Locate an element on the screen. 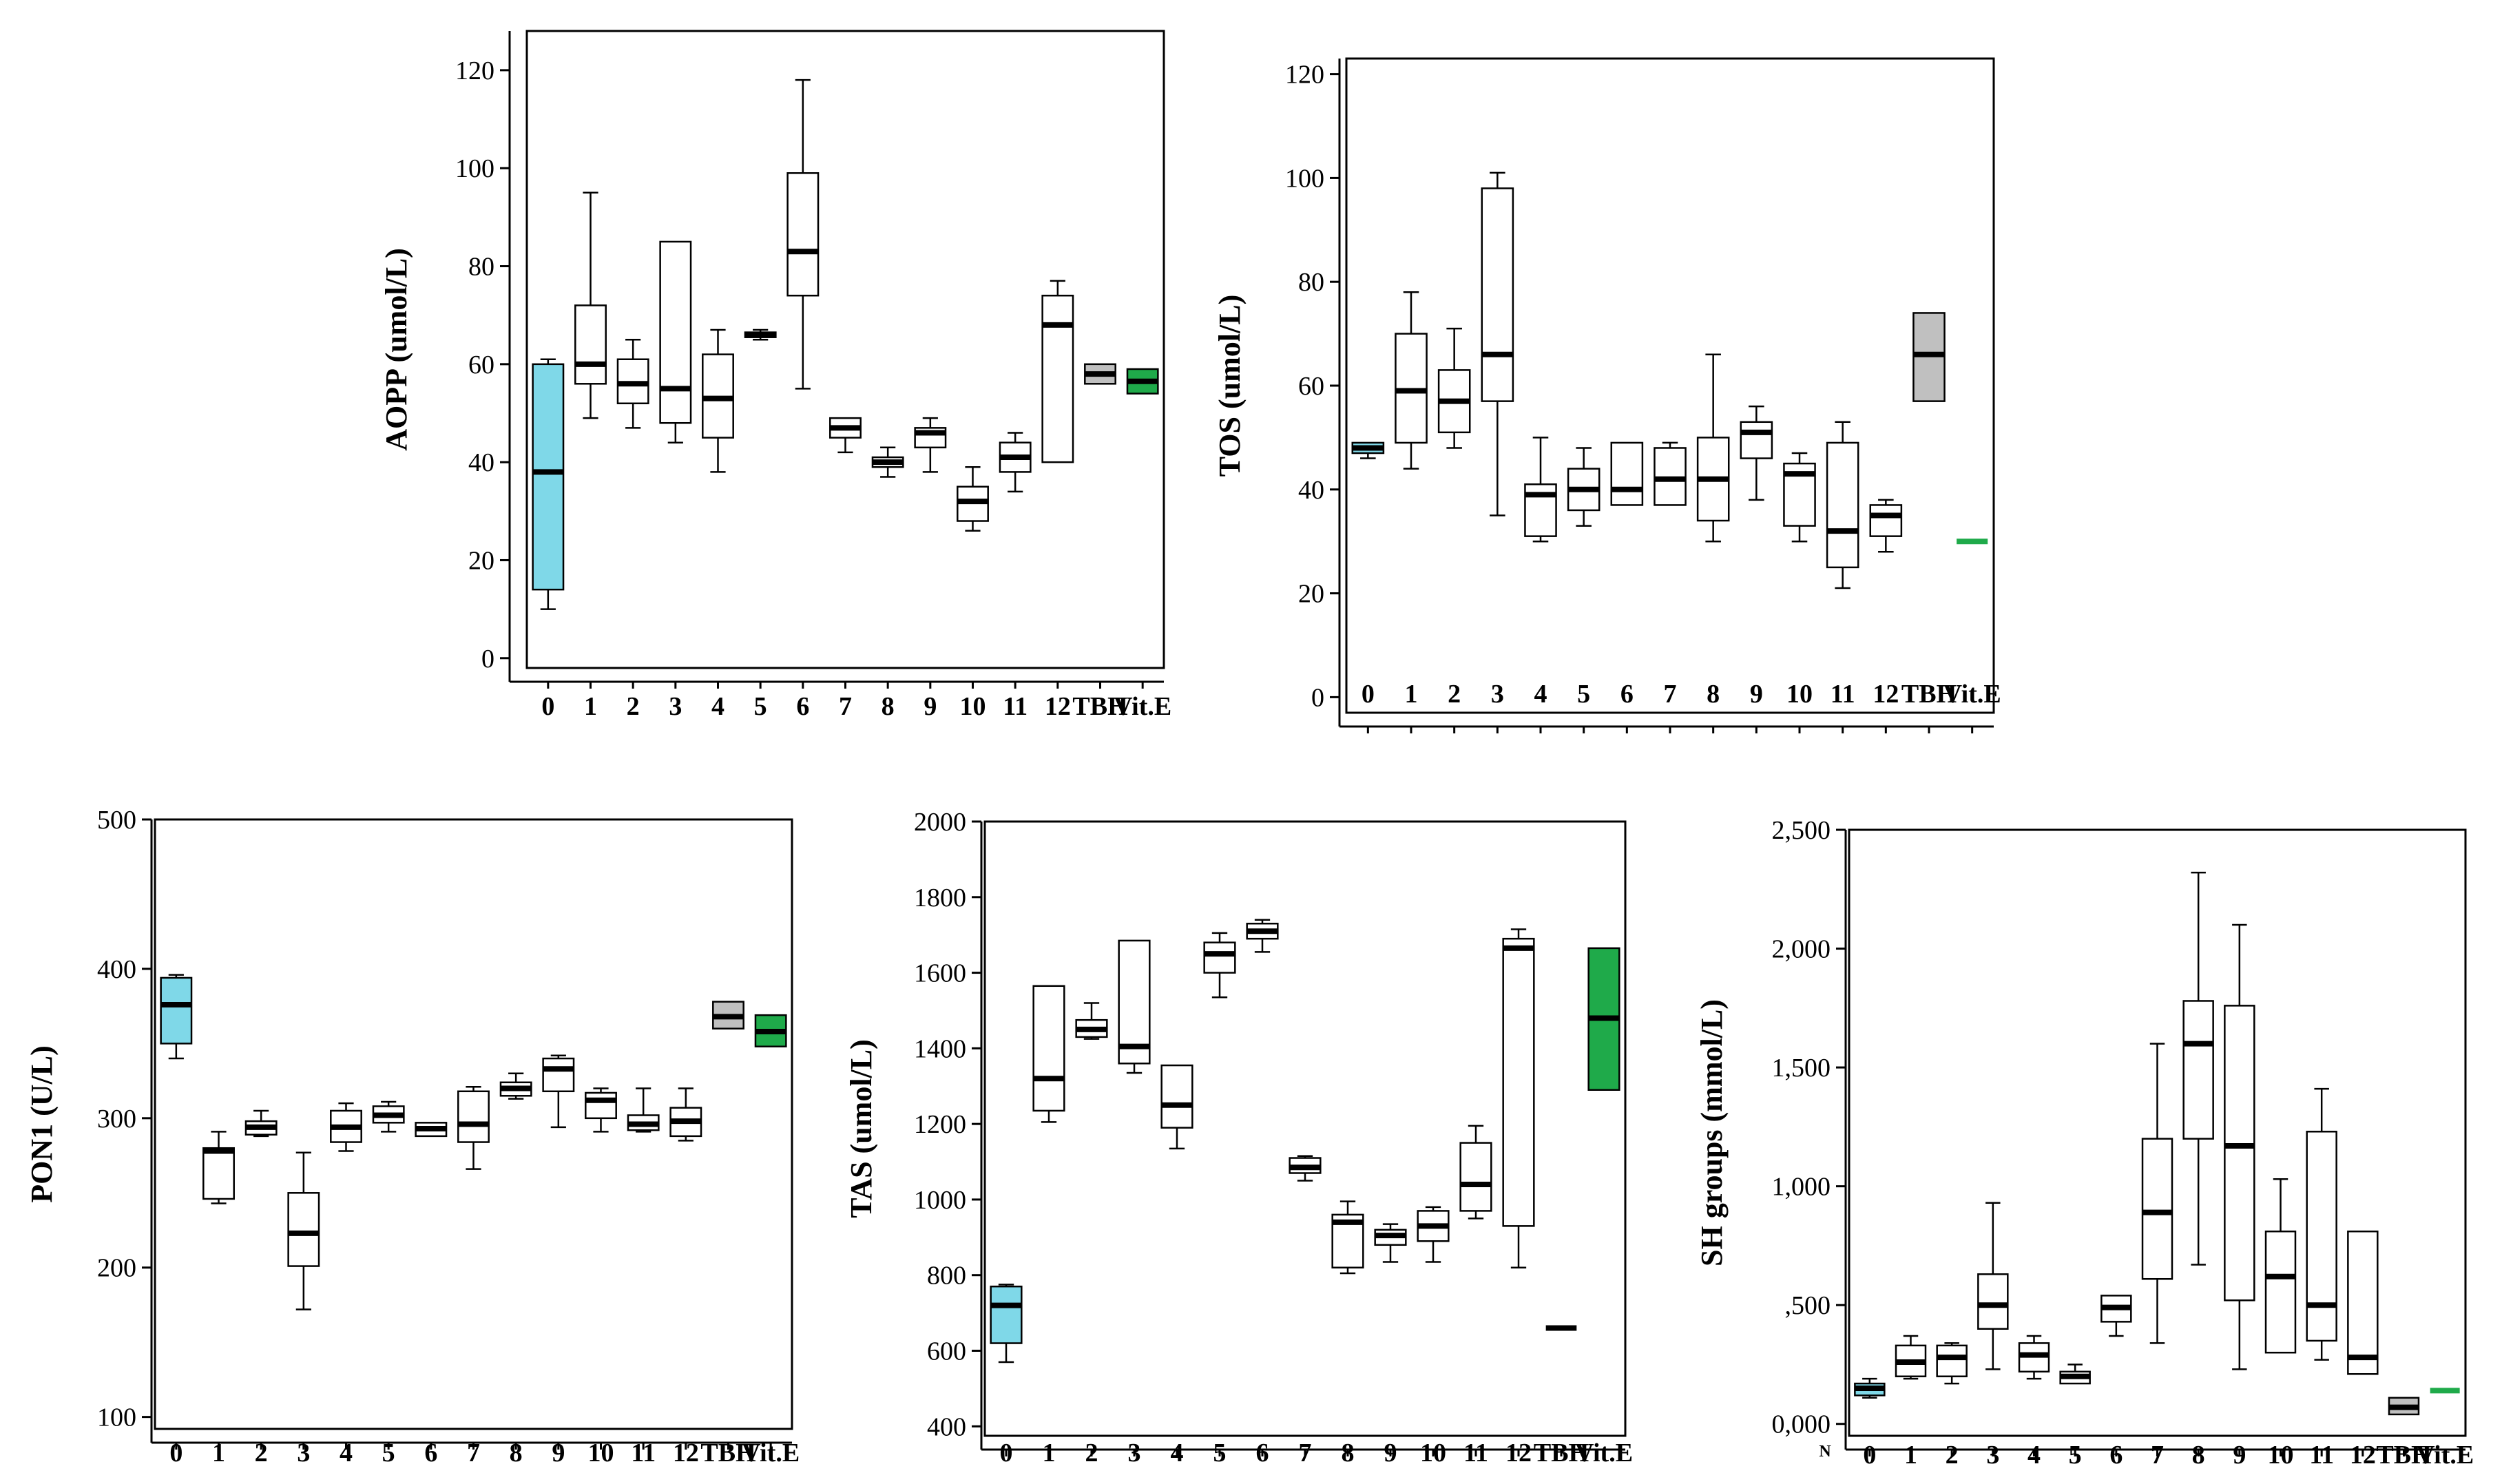 The image size is (2513, 1484). x-origin-label: N is located at coordinates (1825, 1452).